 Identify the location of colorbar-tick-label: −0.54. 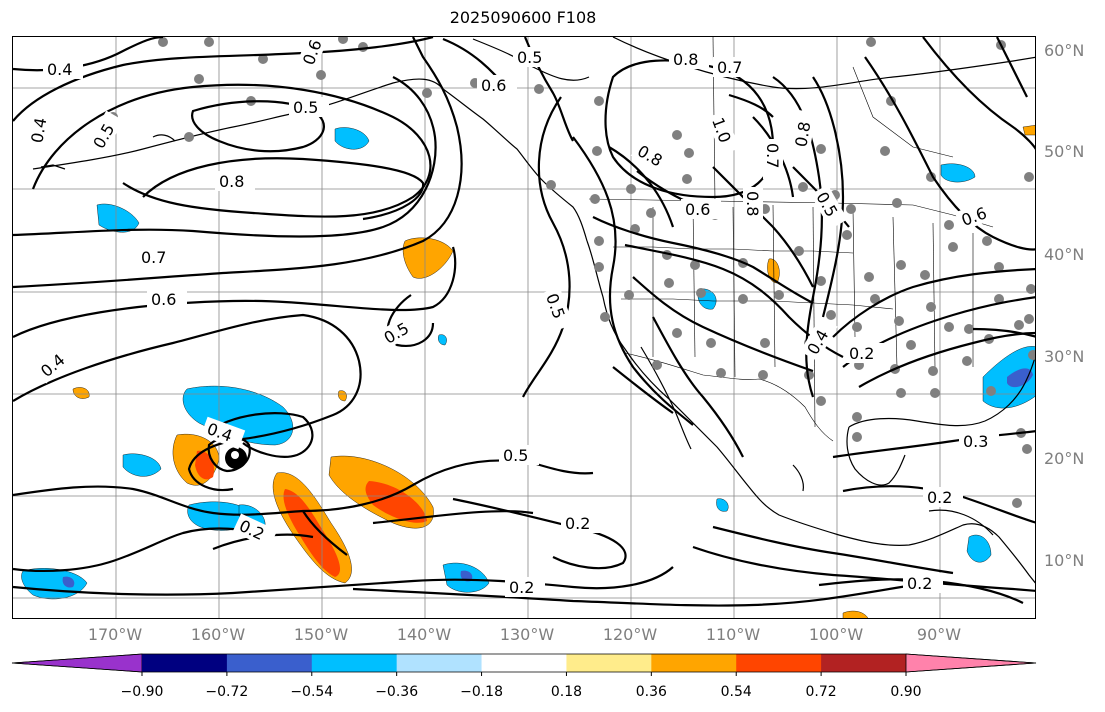
(312, 692).